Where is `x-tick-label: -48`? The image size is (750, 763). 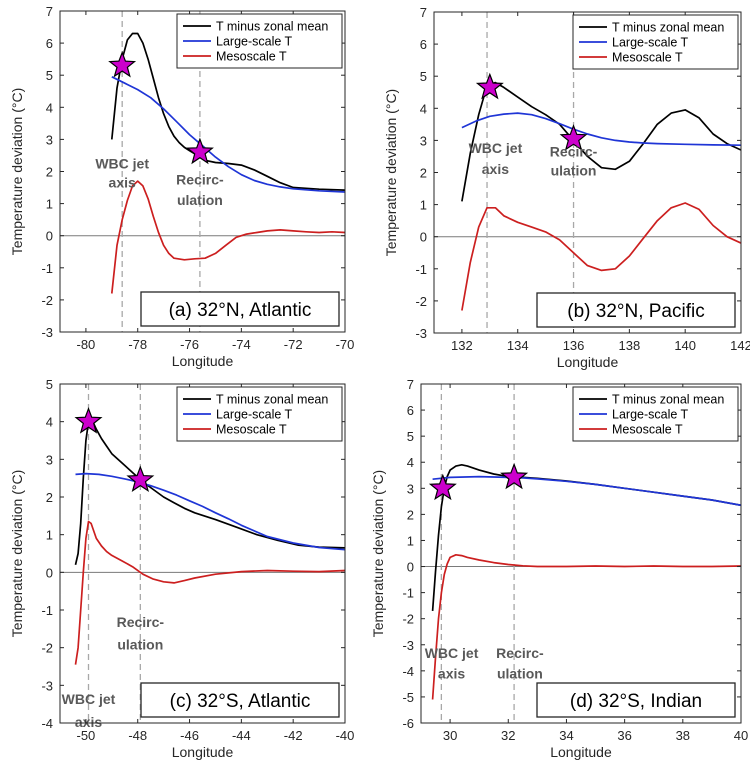 x-tick-label: -48 is located at coordinates (137, 735).